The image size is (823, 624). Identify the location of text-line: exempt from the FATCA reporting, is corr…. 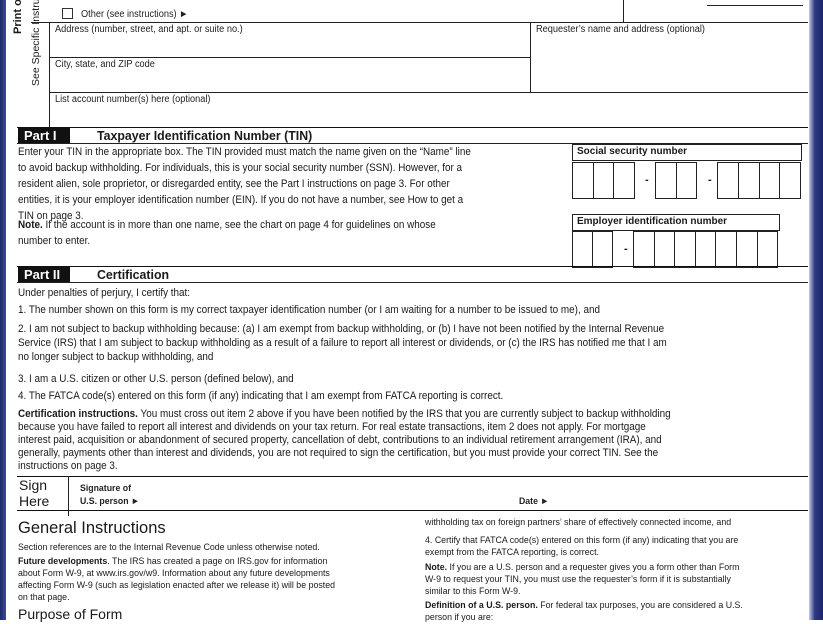
(512, 553).